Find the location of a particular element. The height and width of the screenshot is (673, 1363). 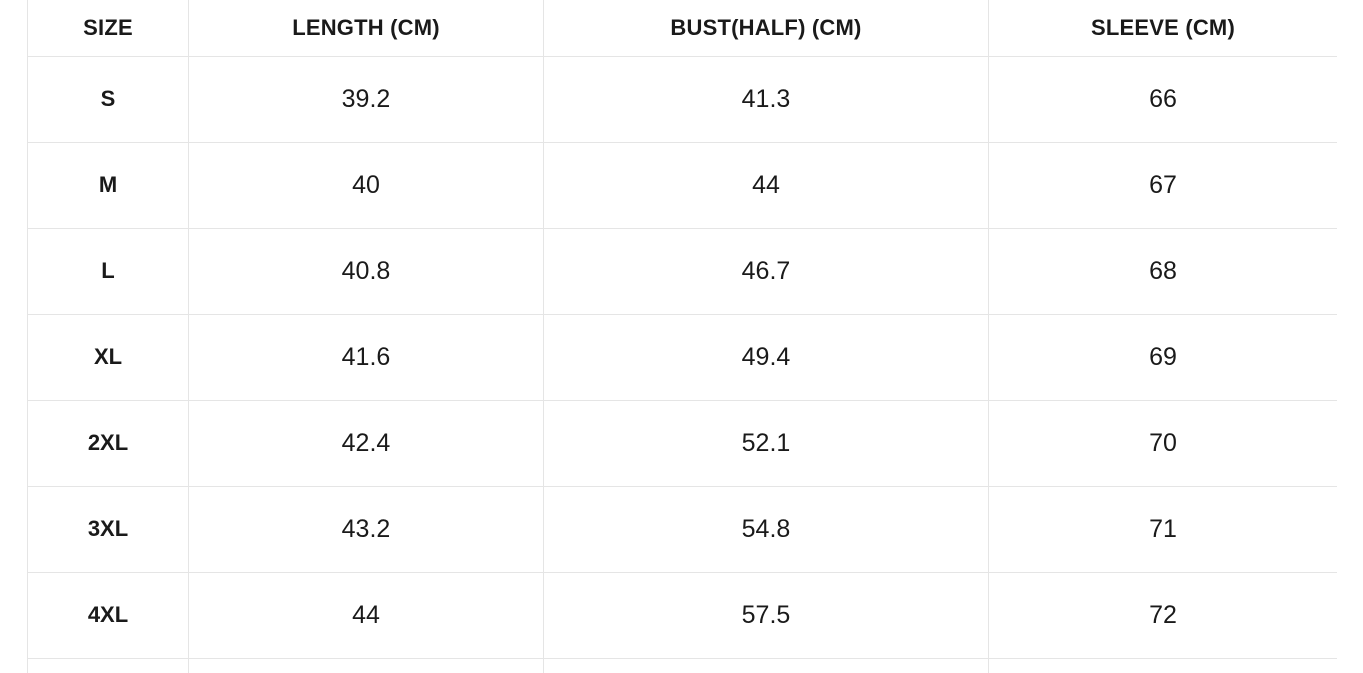

bust-cell: 57.5 is located at coordinates (766, 615).